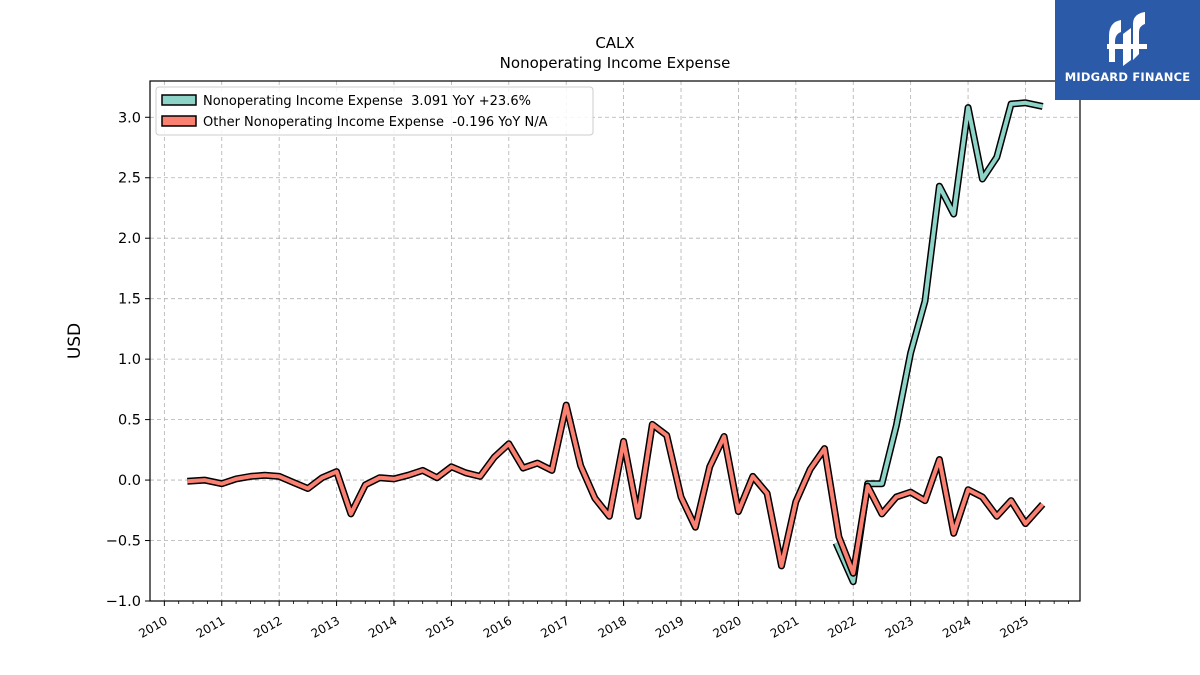 The image size is (1200, 675). I want to click on chart-subtitle: Nonoperating Income Expense, so click(615, 63).